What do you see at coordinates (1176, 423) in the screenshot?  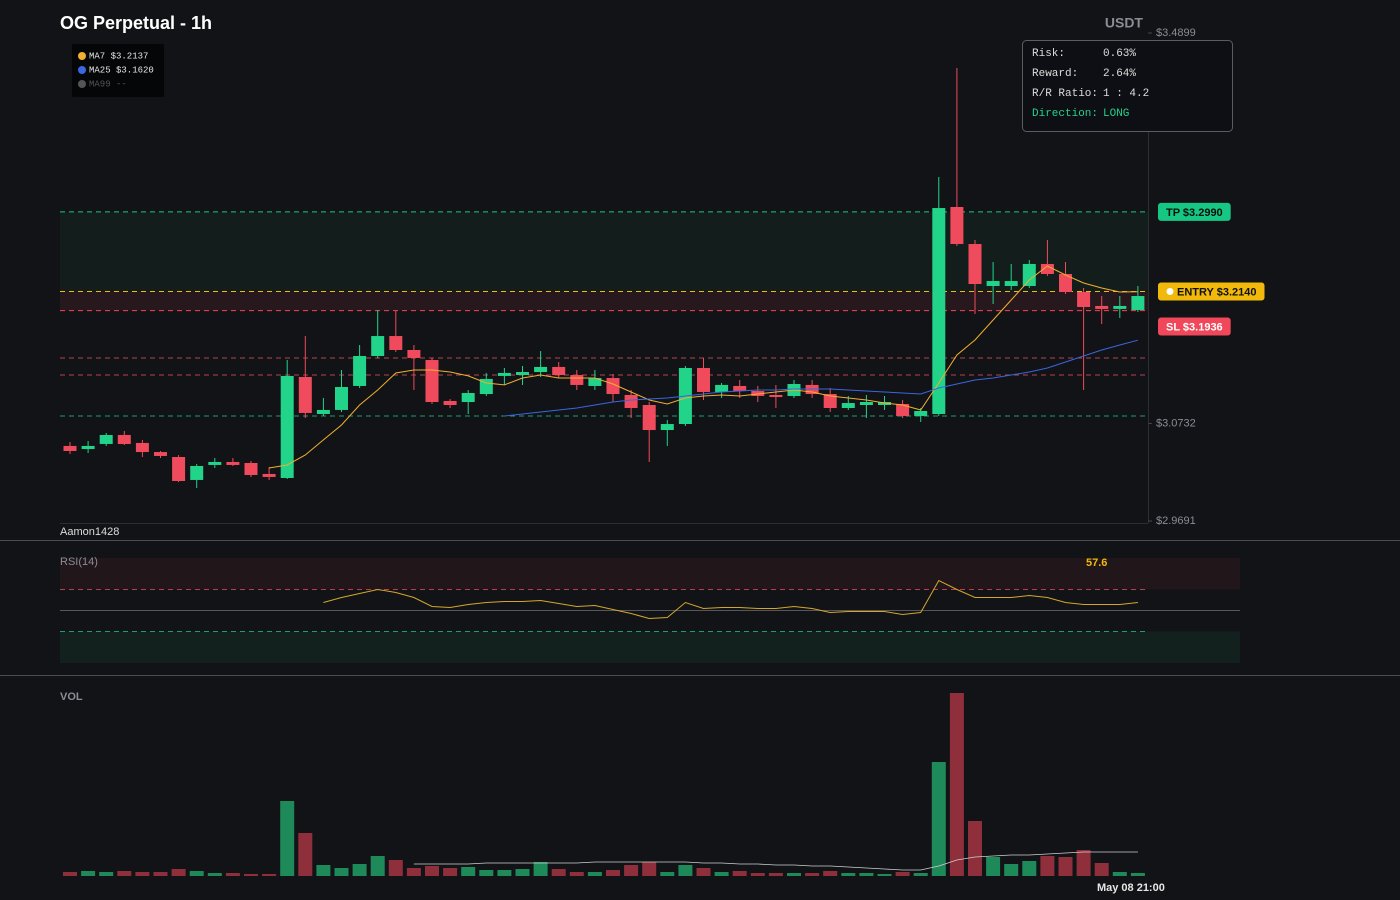 I see `y-tick-label: $3.0732` at bounding box center [1176, 423].